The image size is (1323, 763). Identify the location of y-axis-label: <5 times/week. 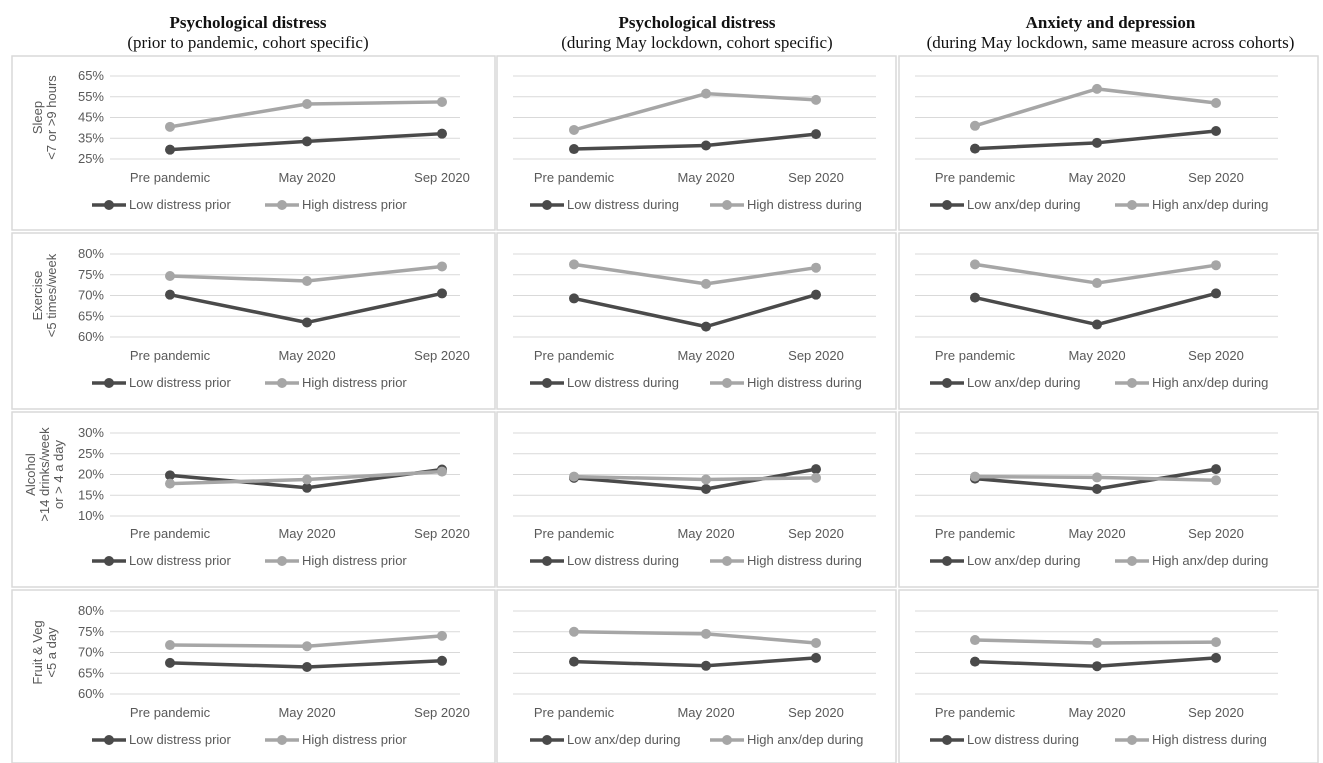
(51, 295).